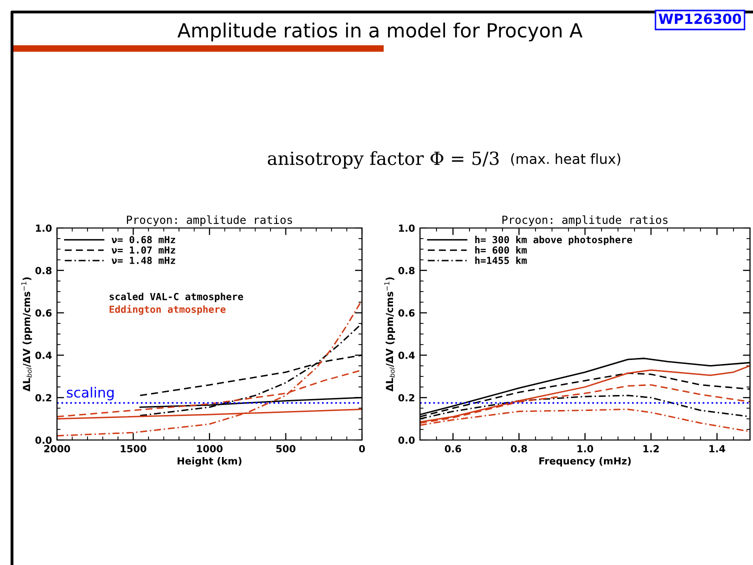  I want to click on x-axis-title: Frequency (mHz), so click(585, 462).